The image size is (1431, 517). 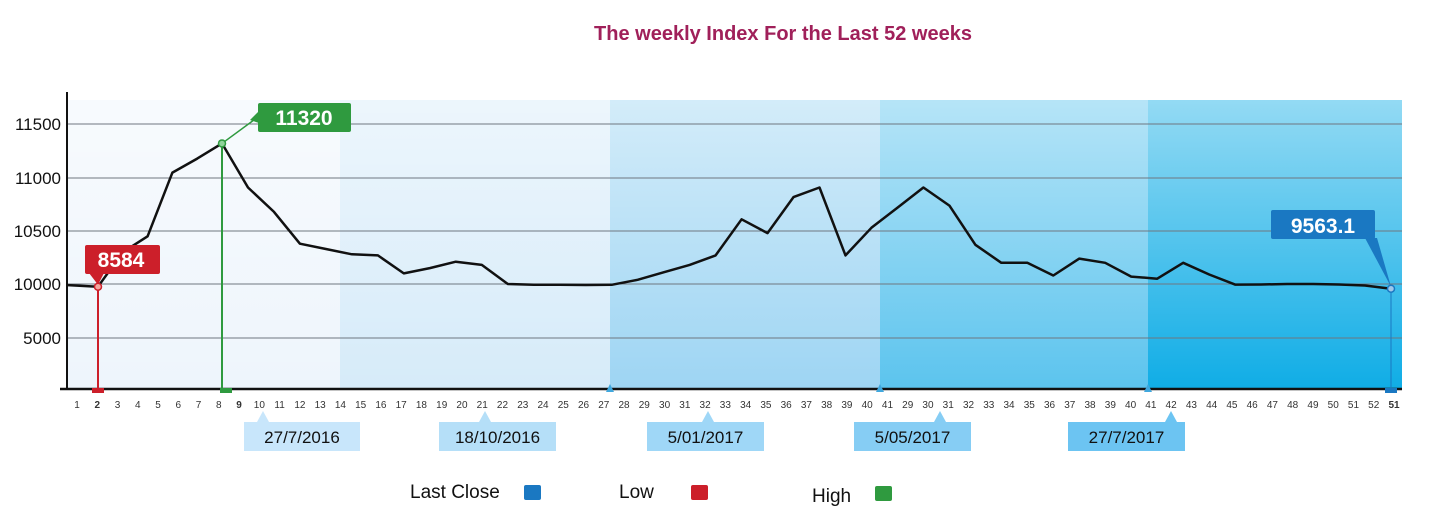 I want to click on date-label-4: 27/7/2017, so click(x=1127, y=437).